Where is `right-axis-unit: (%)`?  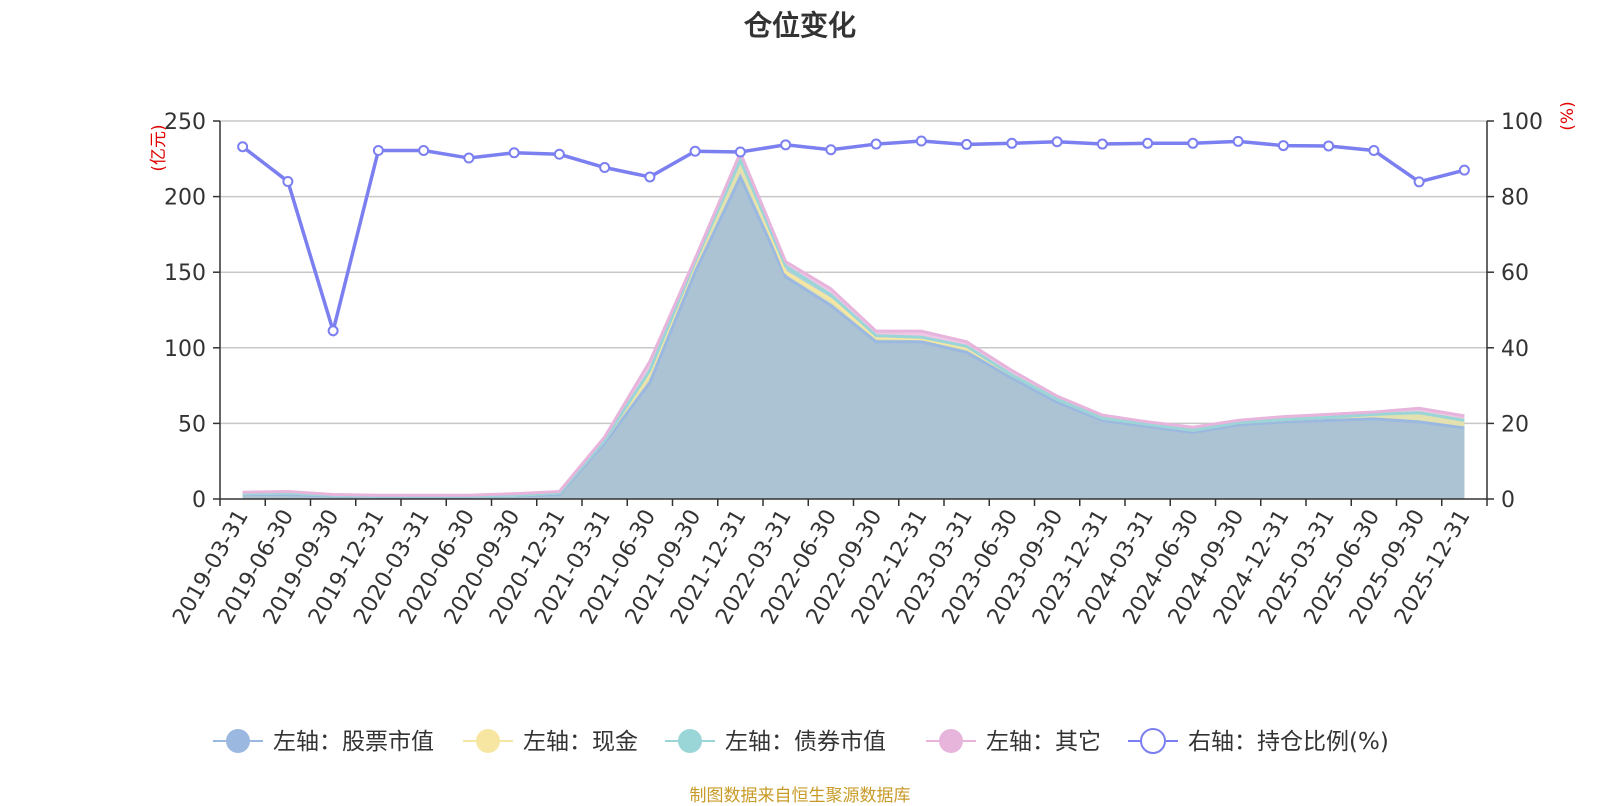 right-axis-unit: (%) is located at coordinates (1568, 115).